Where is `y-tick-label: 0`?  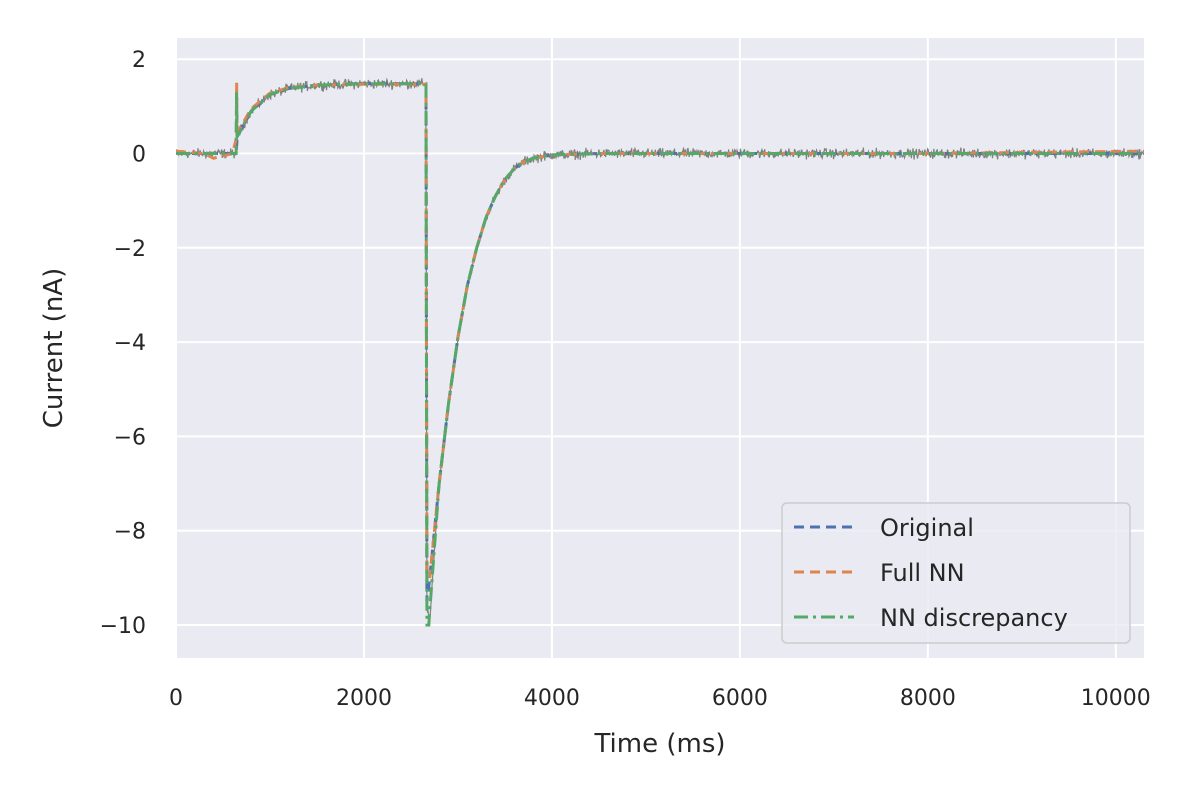
y-tick-label: 0 is located at coordinates (139, 155).